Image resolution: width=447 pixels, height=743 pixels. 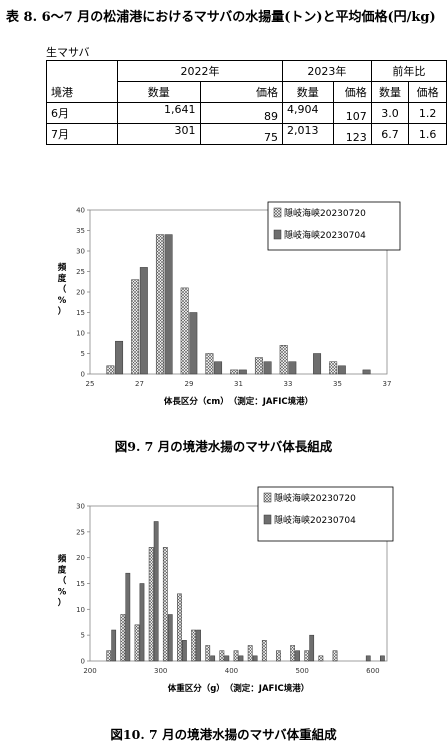 I want to click on y-axis-label: 頻, so click(x=62, y=559).